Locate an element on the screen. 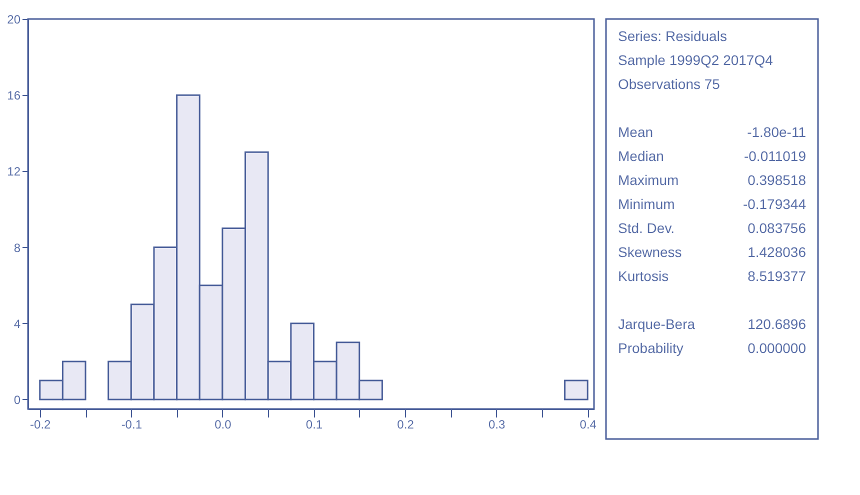 The image size is (860, 495). x-tick-label: -0.1 is located at coordinates (131, 425).